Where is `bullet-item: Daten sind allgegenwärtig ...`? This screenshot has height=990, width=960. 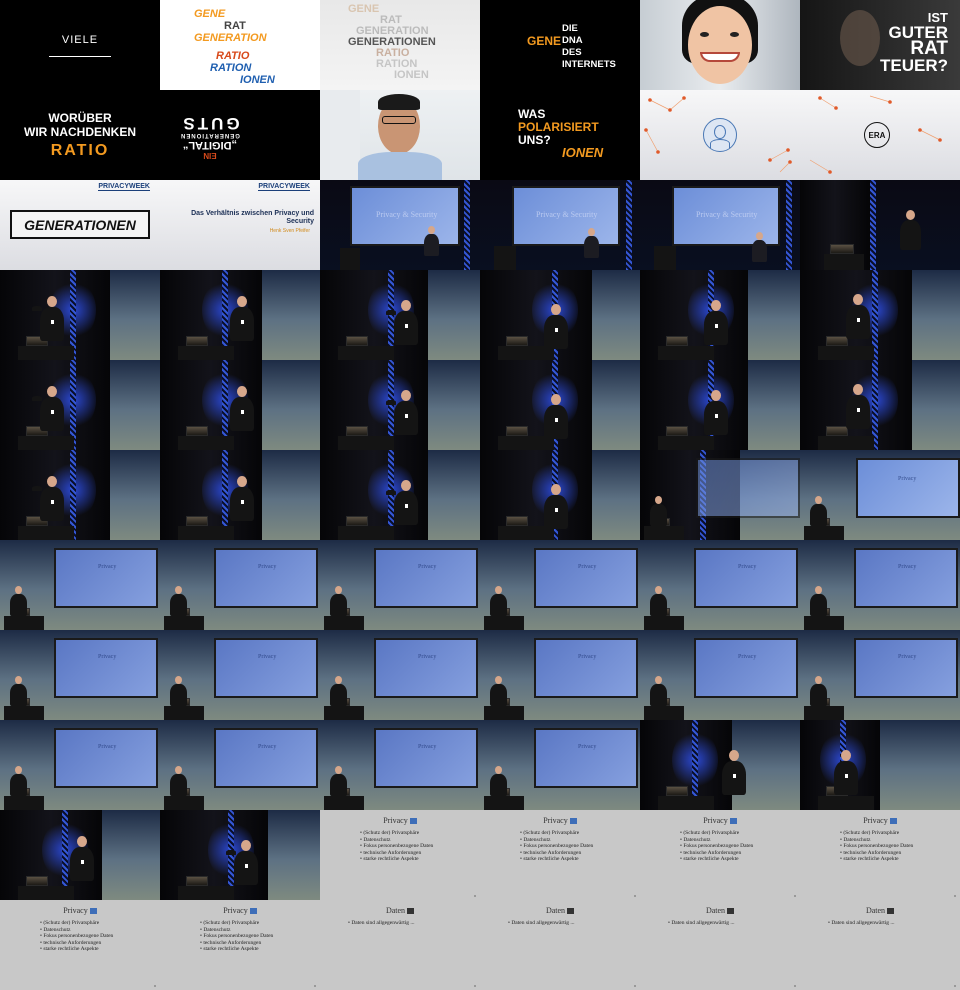
bullet-item: Daten sind allgegenwärtig ... is located at coordinates (541, 923).